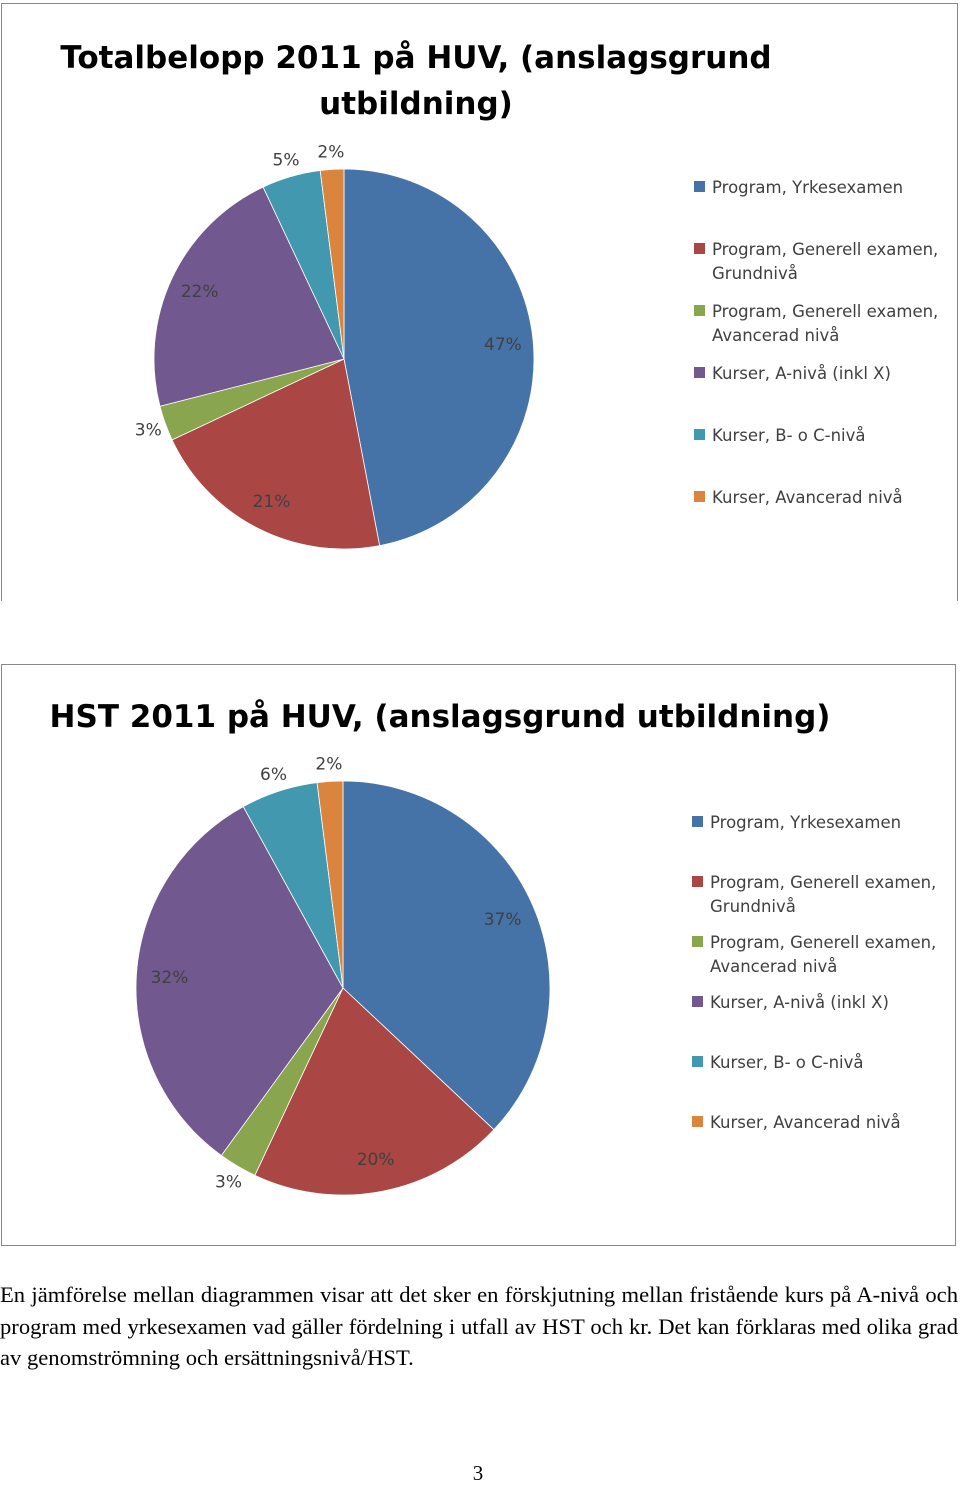 The width and height of the screenshot is (960, 1487). Describe the element at coordinates (273, 775) in the screenshot. I see `data-label-kurser-b-o-c-niva: 6%` at that location.